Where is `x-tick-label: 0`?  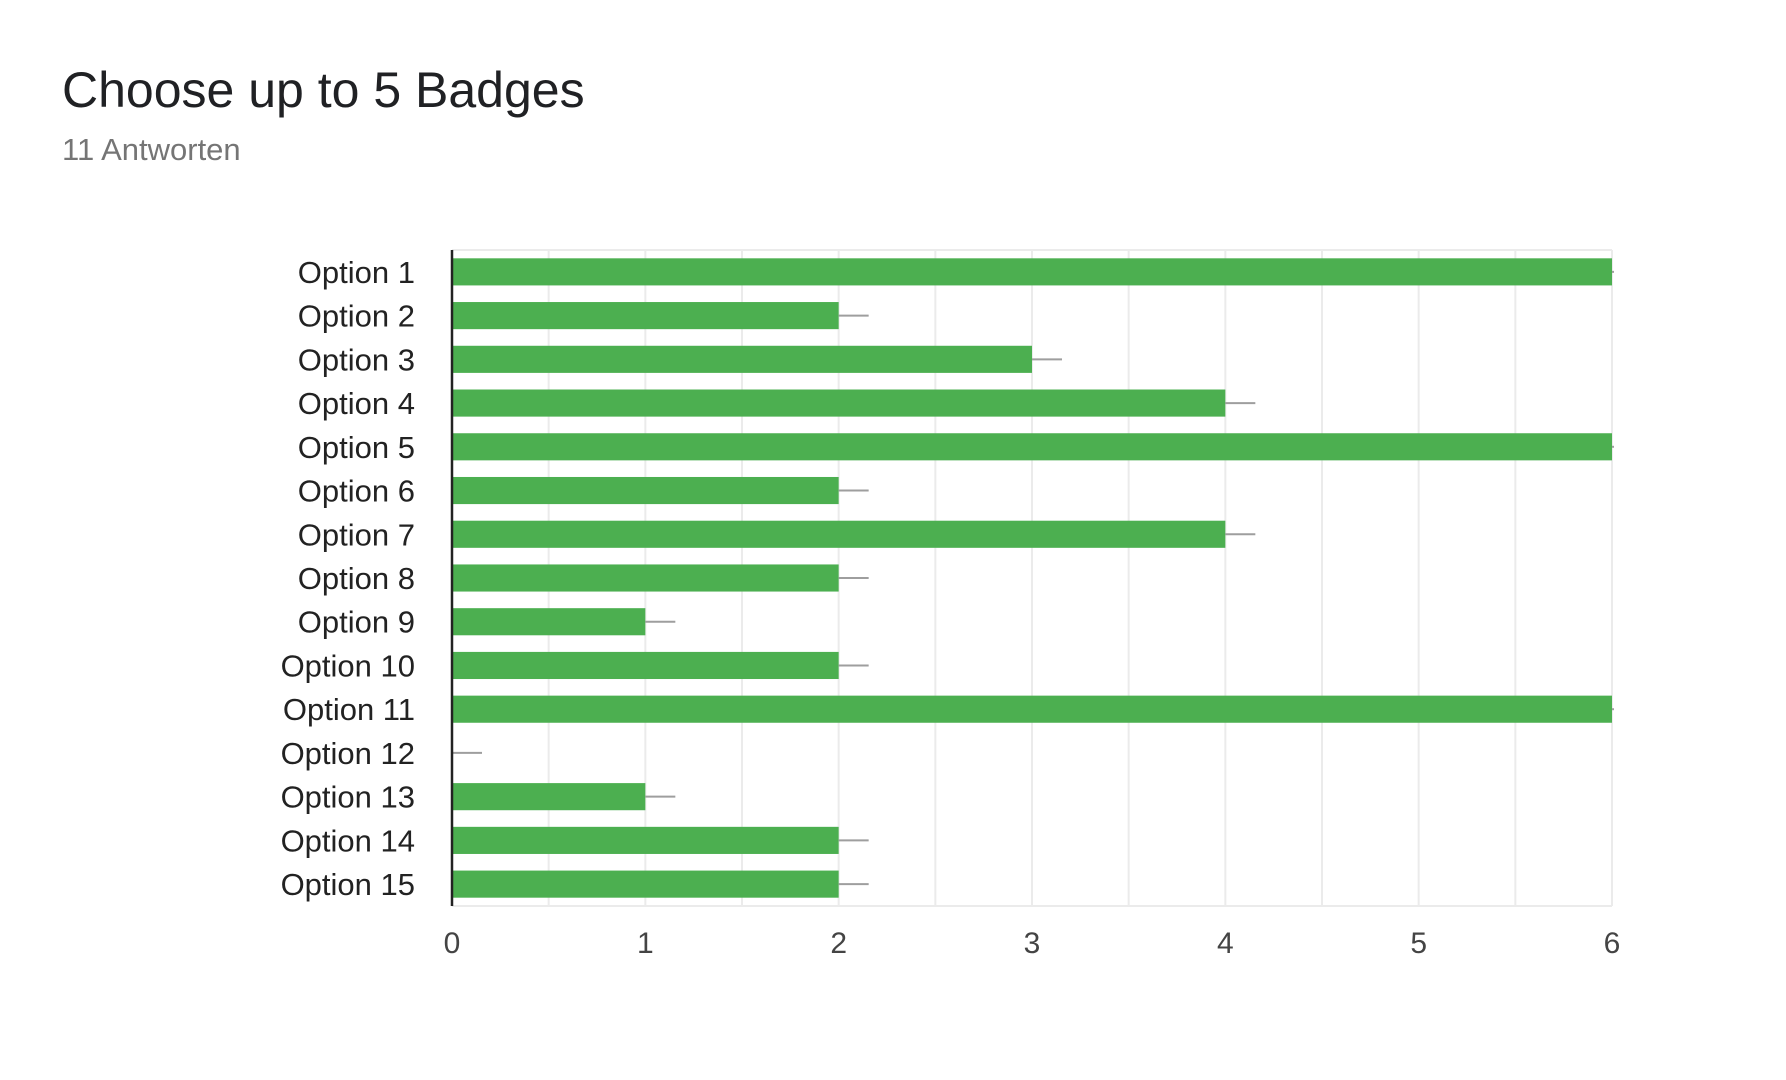 x-tick-label: 0 is located at coordinates (452, 943).